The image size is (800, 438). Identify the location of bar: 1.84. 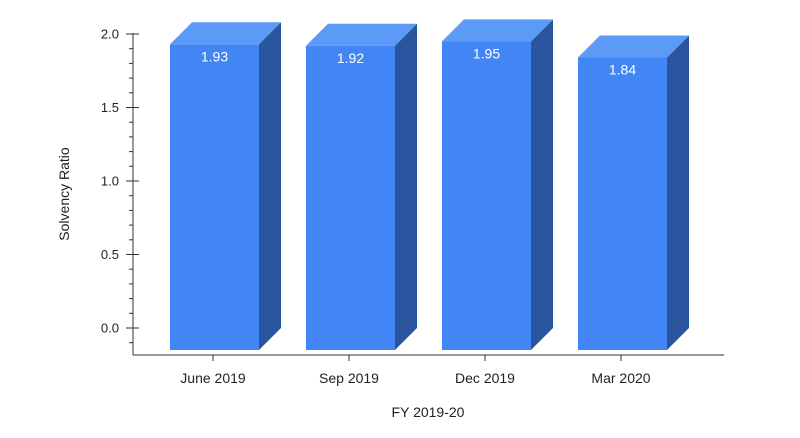
(633, 193).